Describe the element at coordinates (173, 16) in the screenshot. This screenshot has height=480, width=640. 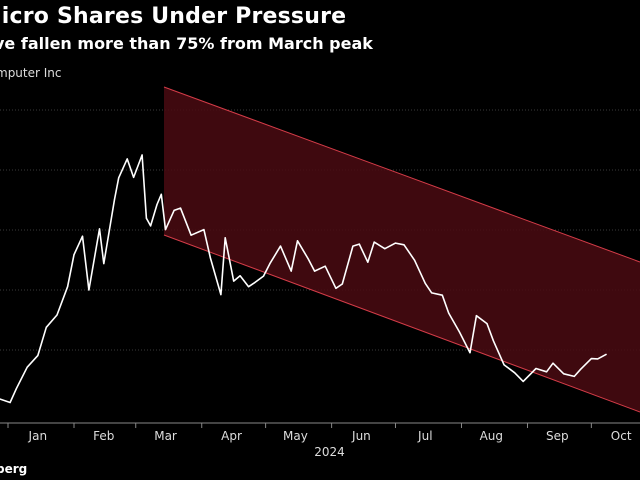
I see `chart-title: licro Shares Under Pressure` at that location.